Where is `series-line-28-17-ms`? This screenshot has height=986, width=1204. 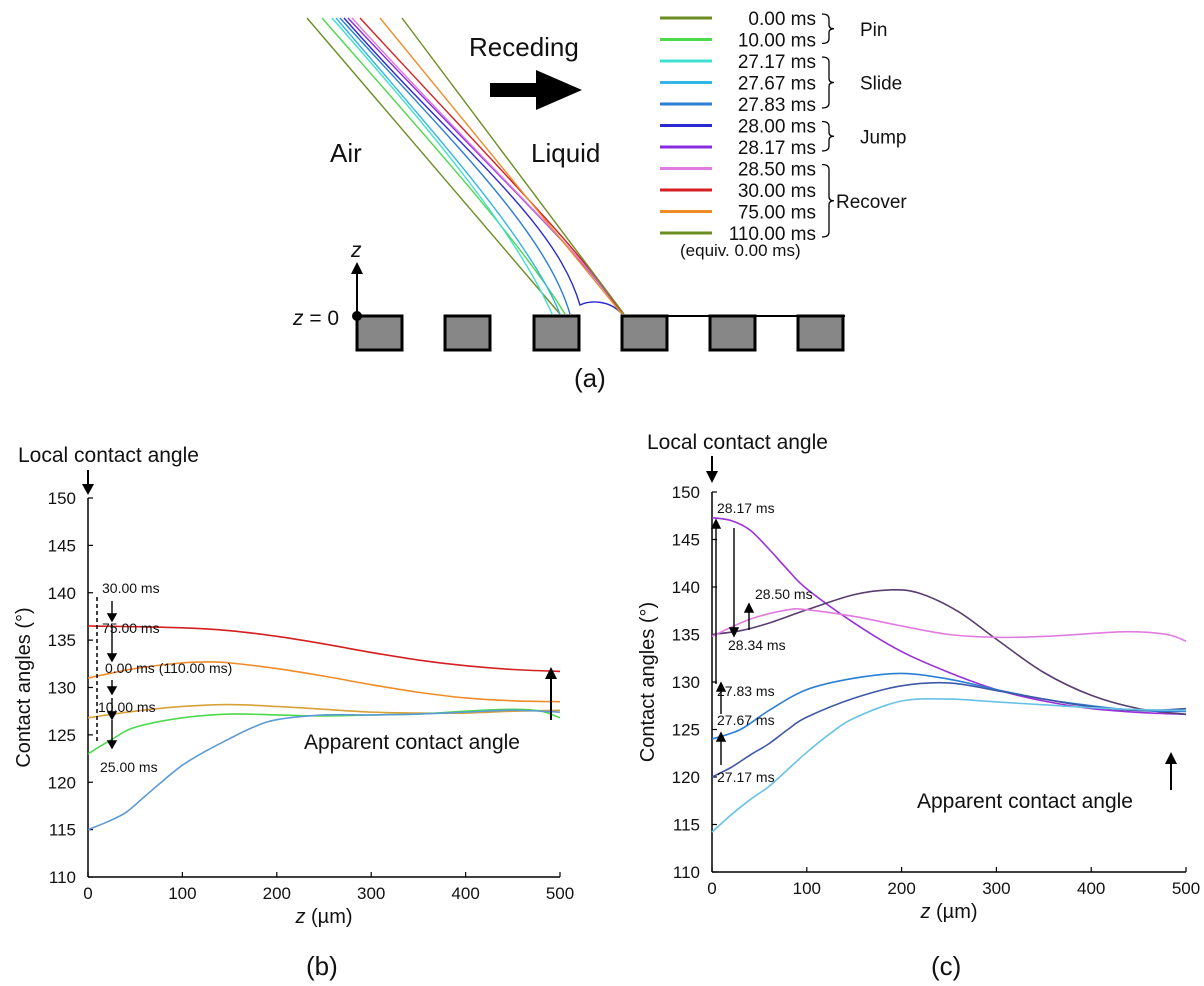 series-line-28-17-ms is located at coordinates (949, 616).